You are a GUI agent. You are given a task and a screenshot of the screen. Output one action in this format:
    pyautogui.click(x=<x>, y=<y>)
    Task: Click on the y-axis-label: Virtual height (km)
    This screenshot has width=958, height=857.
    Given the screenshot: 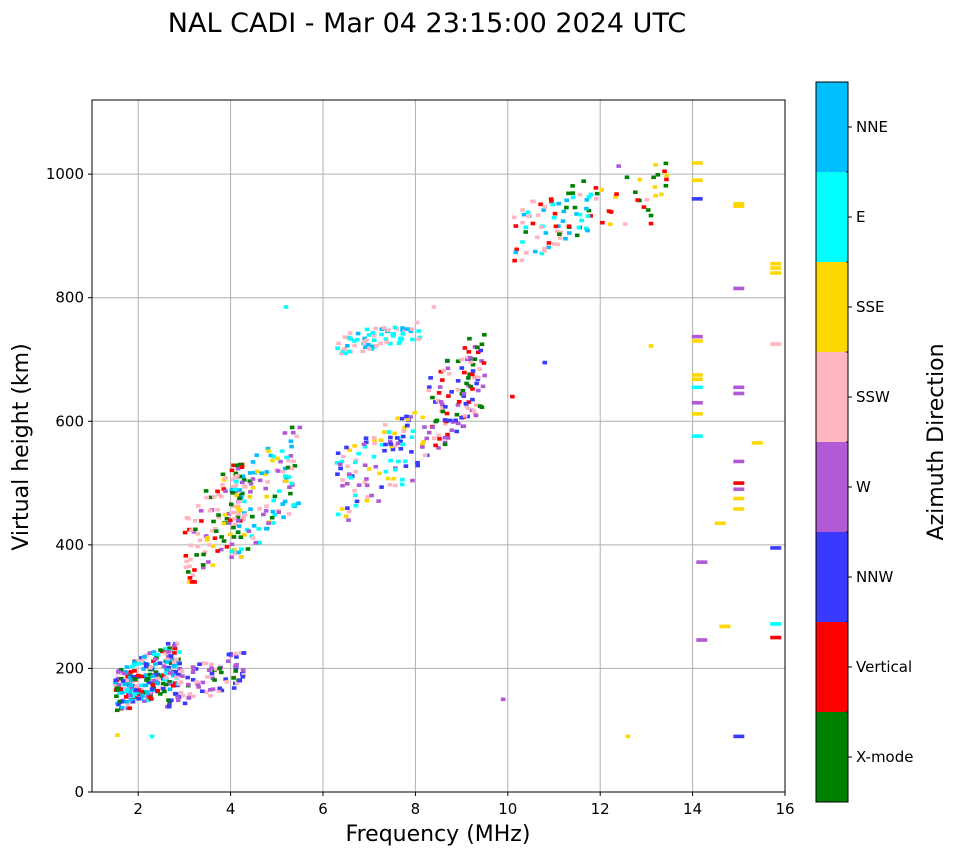 What is the action you would take?
    pyautogui.click(x=21, y=446)
    